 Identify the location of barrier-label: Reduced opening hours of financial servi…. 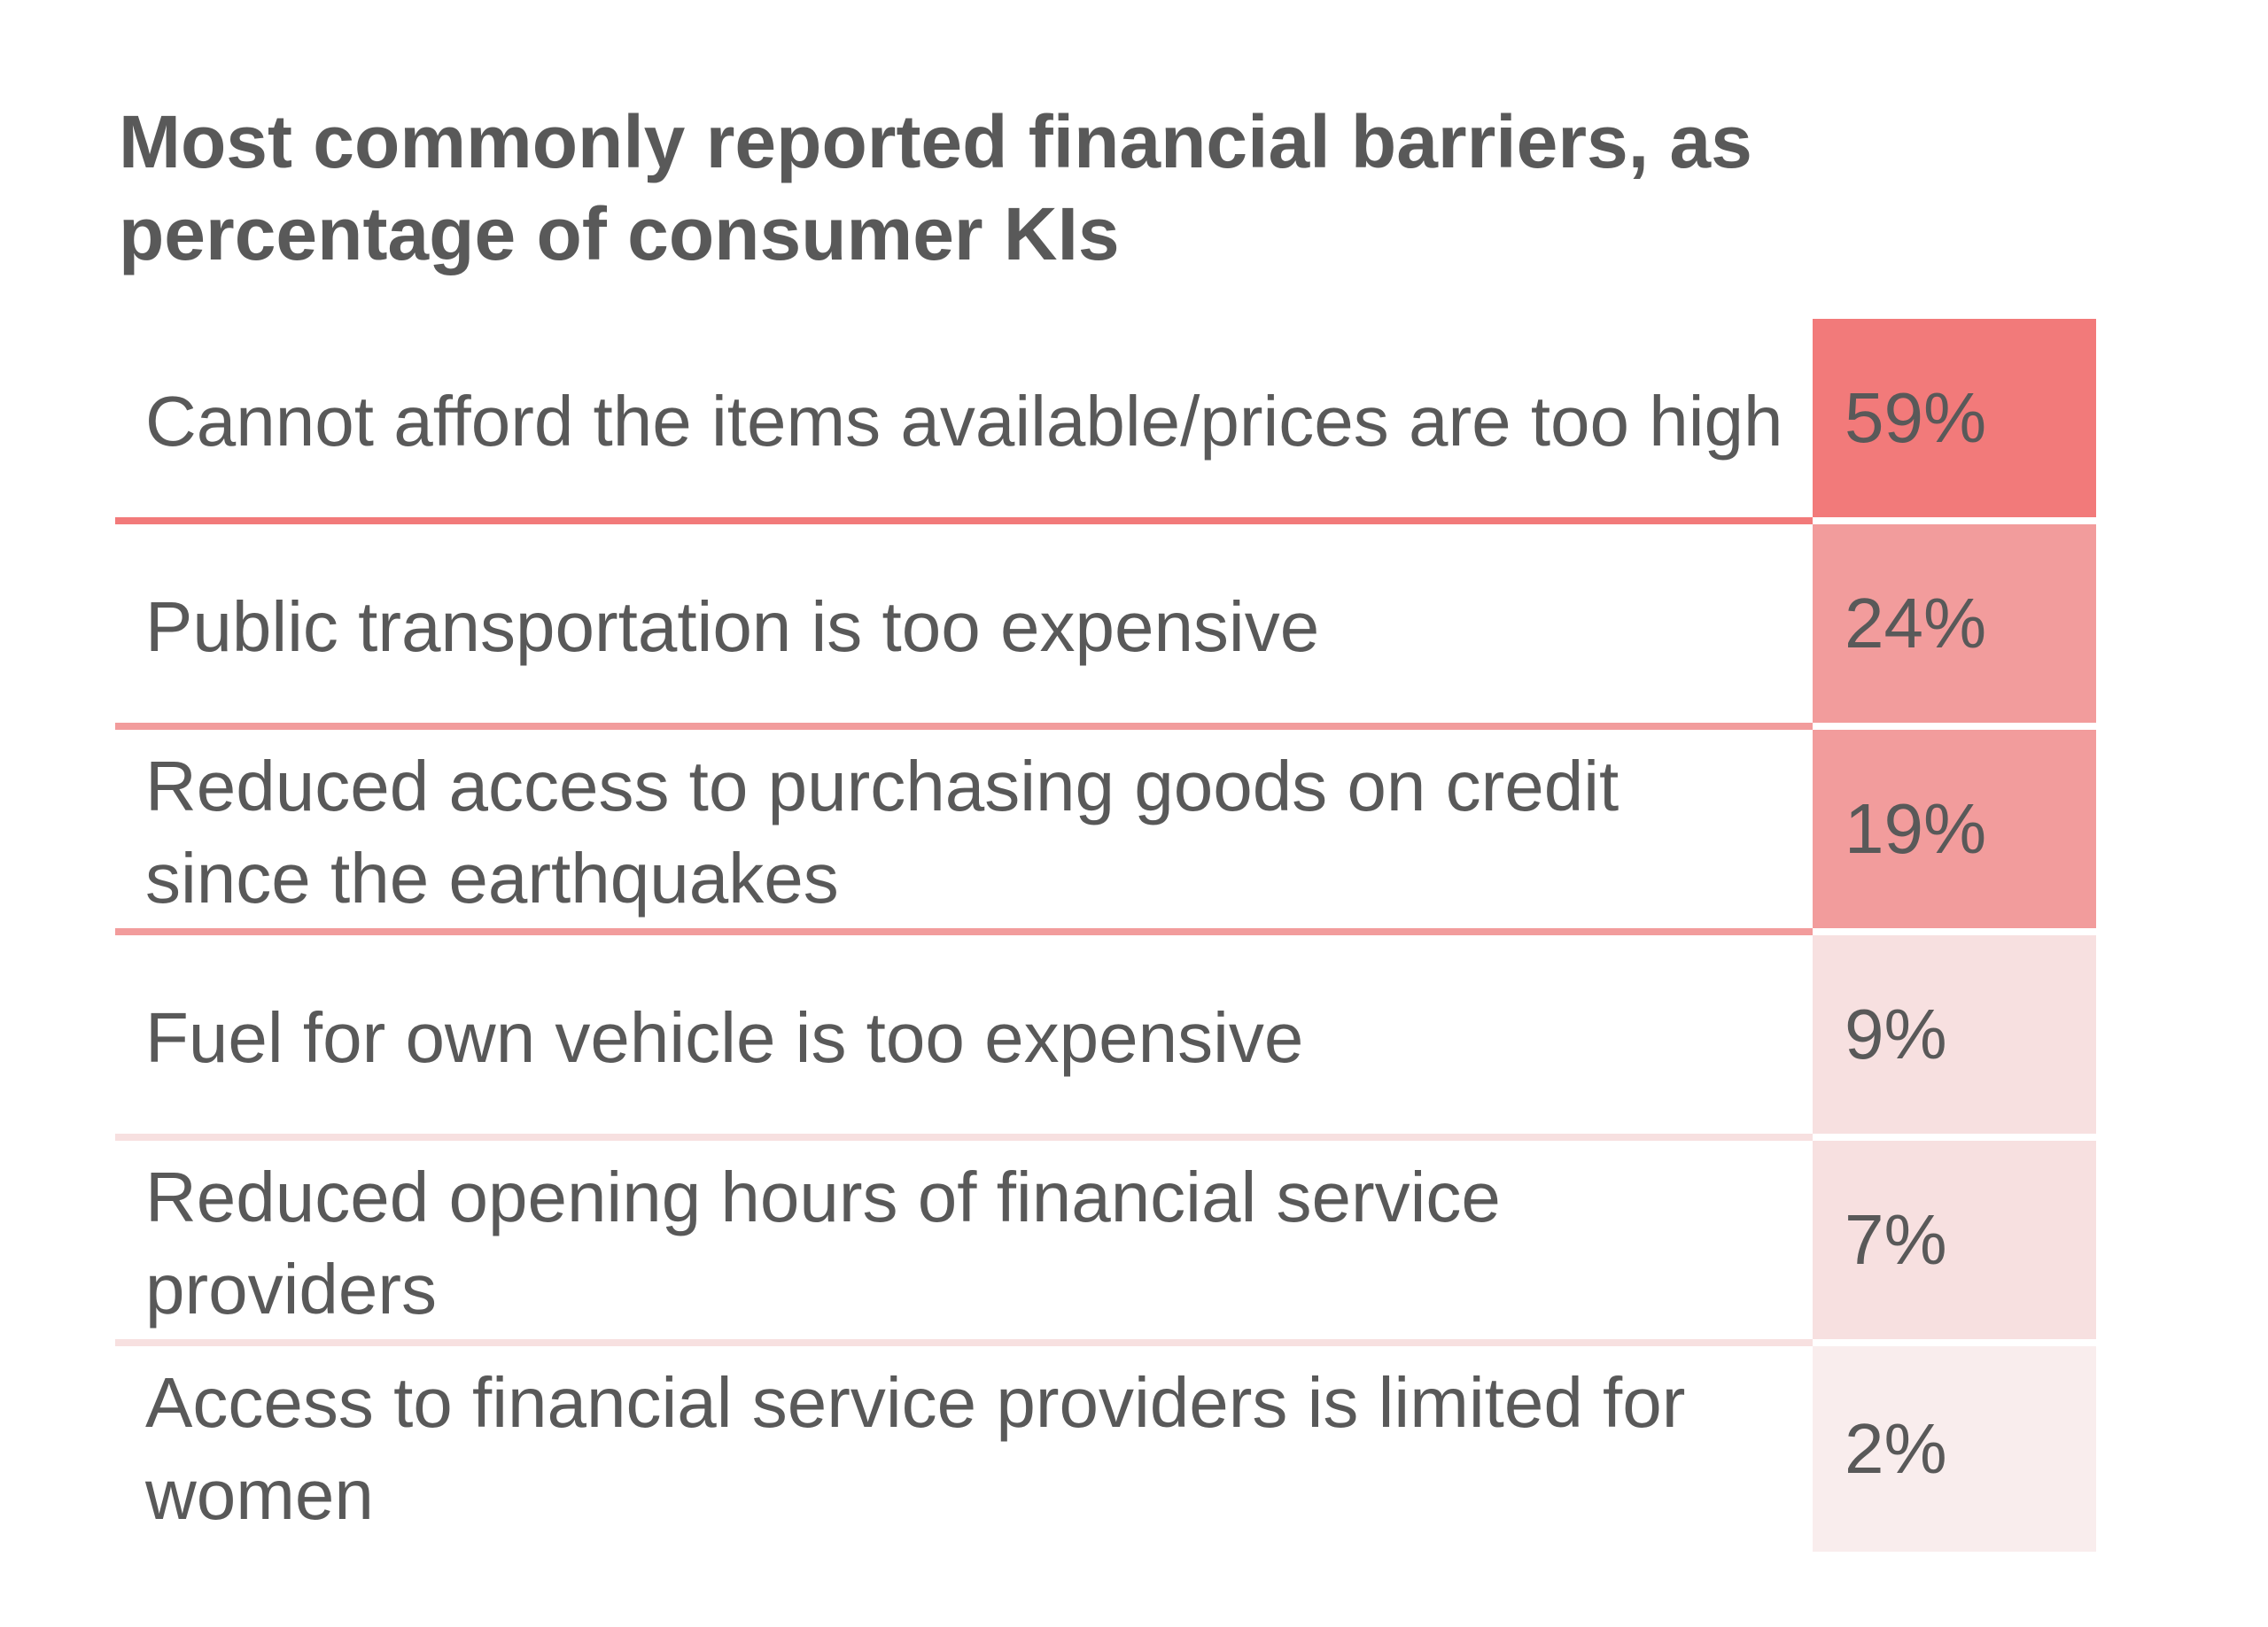
(823, 1243).